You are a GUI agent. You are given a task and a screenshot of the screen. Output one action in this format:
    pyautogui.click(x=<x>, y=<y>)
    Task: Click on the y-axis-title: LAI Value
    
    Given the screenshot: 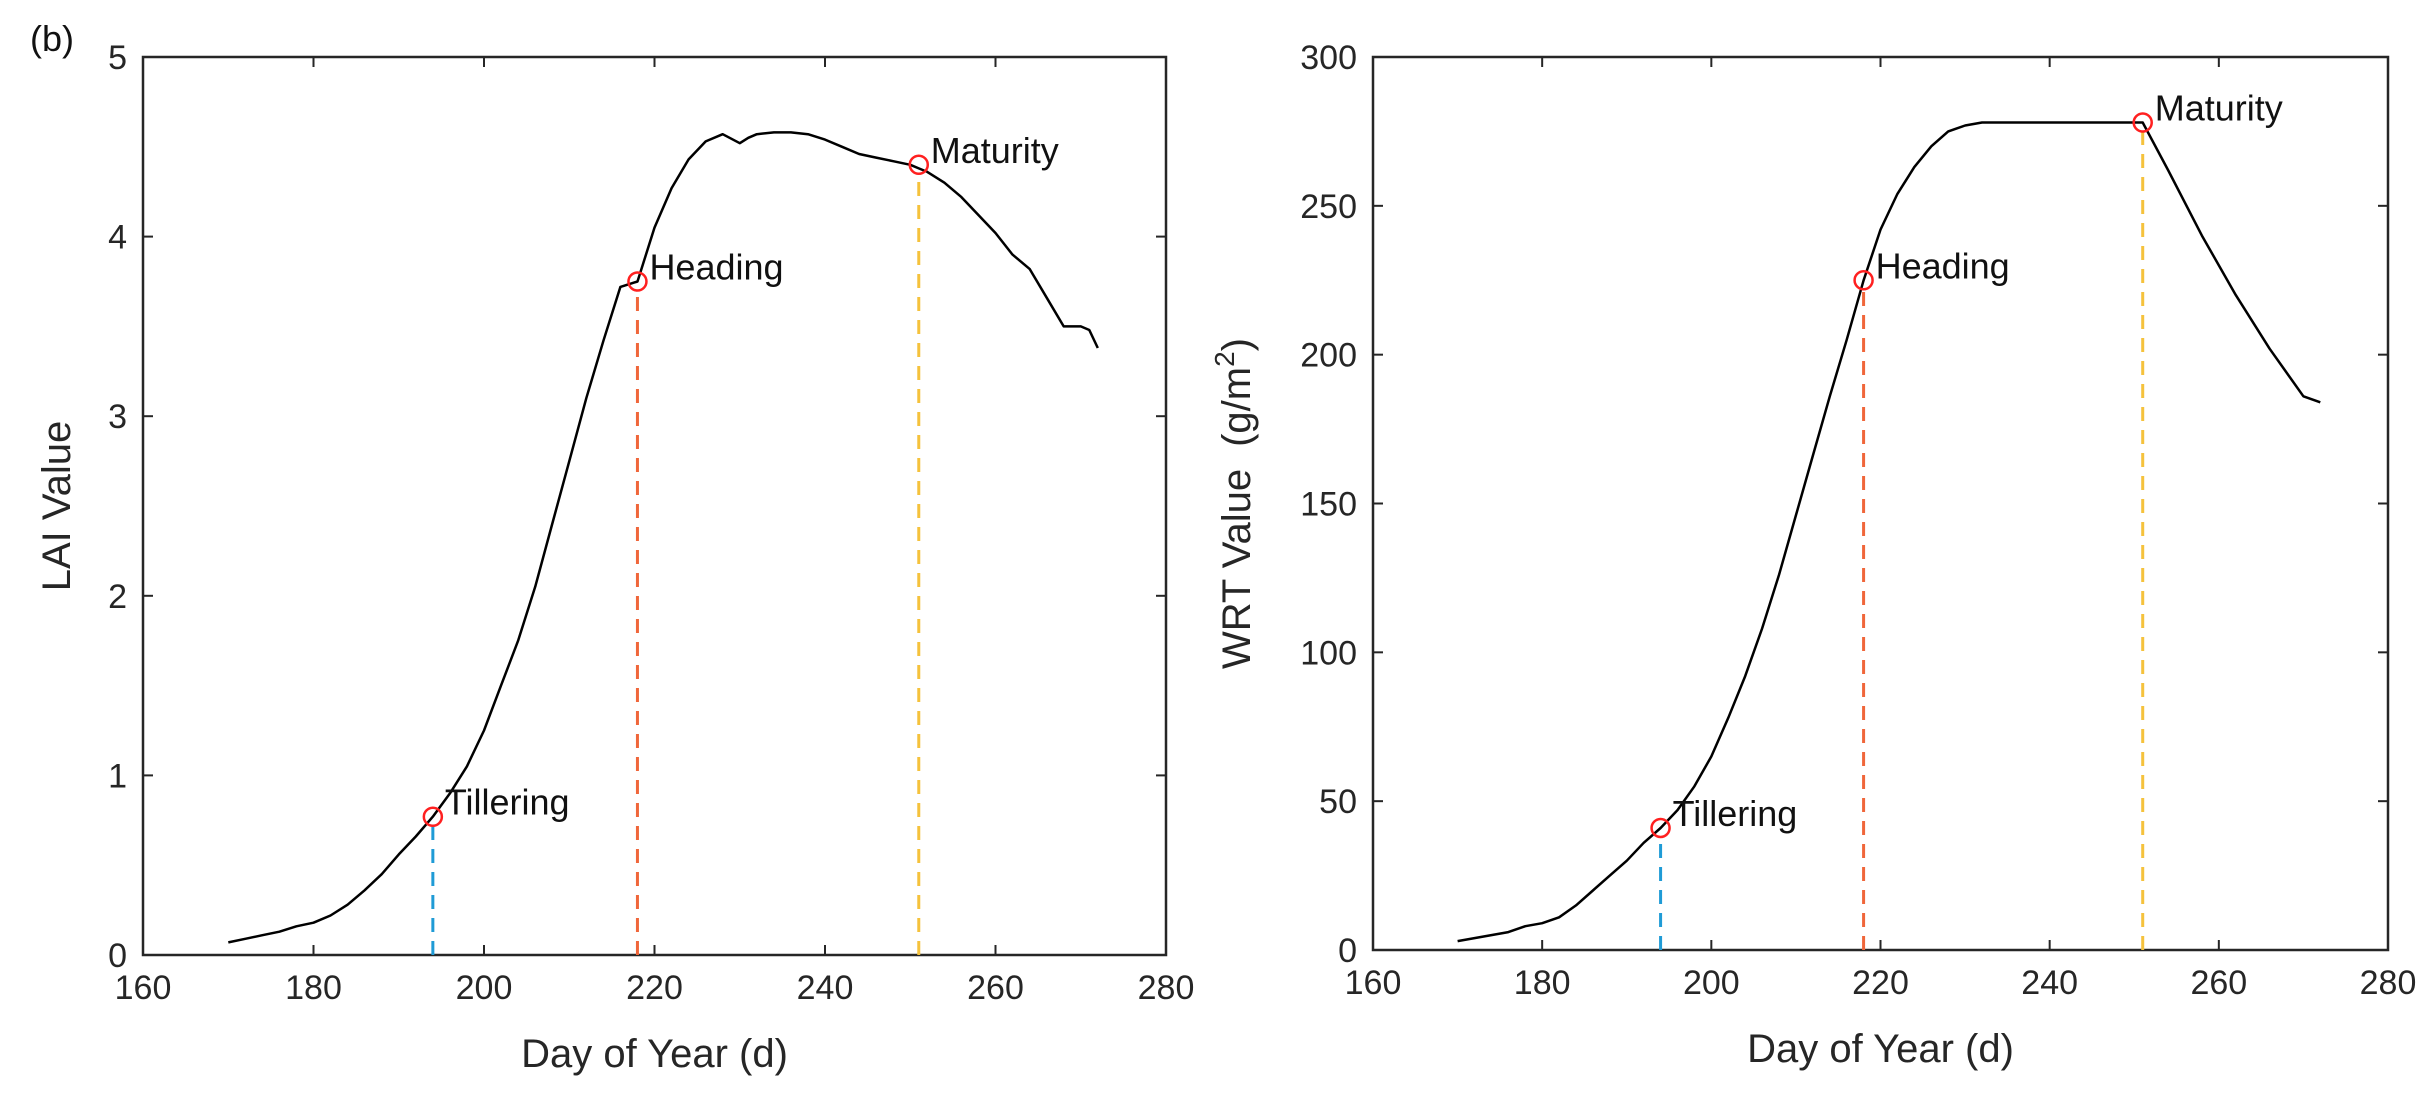 What is the action you would take?
    pyautogui.click(x=57, y=506)
    